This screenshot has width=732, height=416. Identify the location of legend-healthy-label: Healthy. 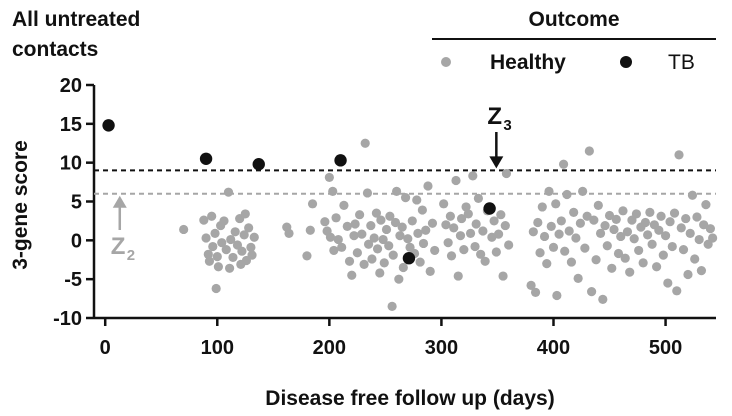
(528, 62).